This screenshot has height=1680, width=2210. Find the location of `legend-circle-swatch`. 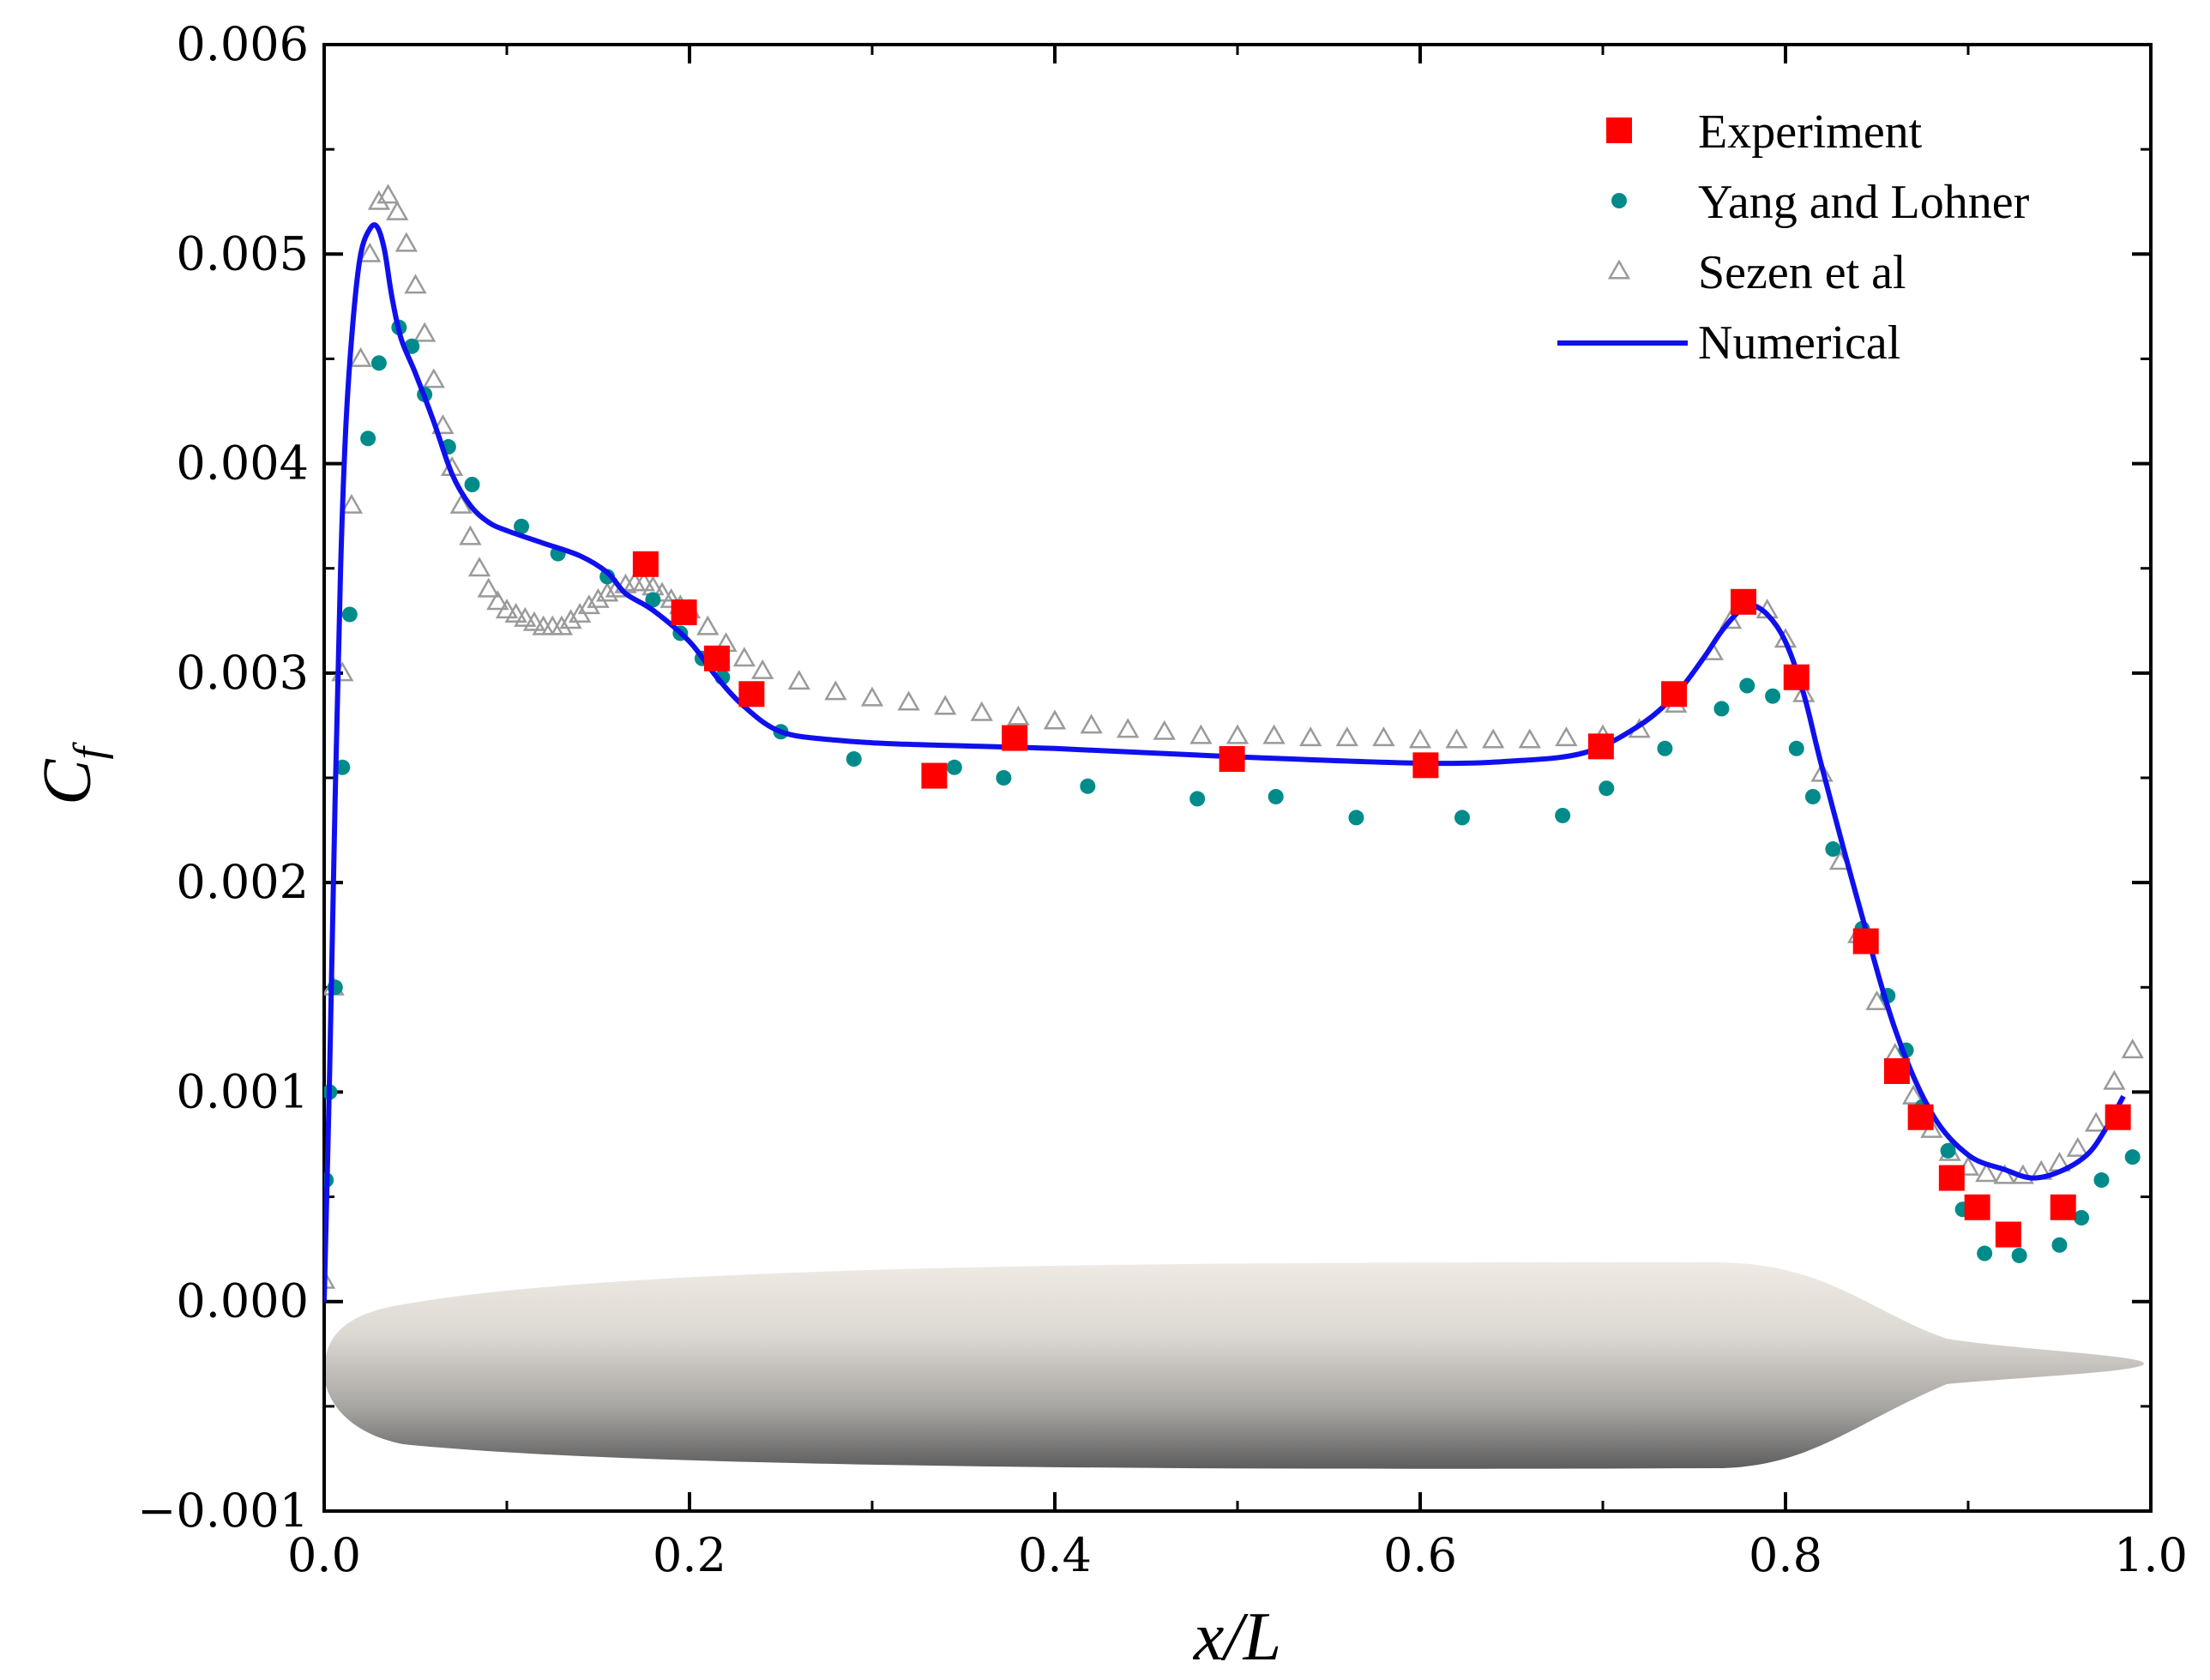

legend-circle-swatch is located at coordinates (1619, 200).